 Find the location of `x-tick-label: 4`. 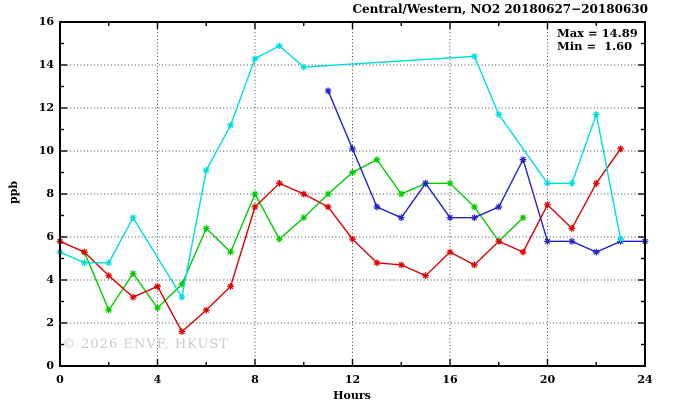

x-tick-label: 4 is located at coordinates (157, 379).